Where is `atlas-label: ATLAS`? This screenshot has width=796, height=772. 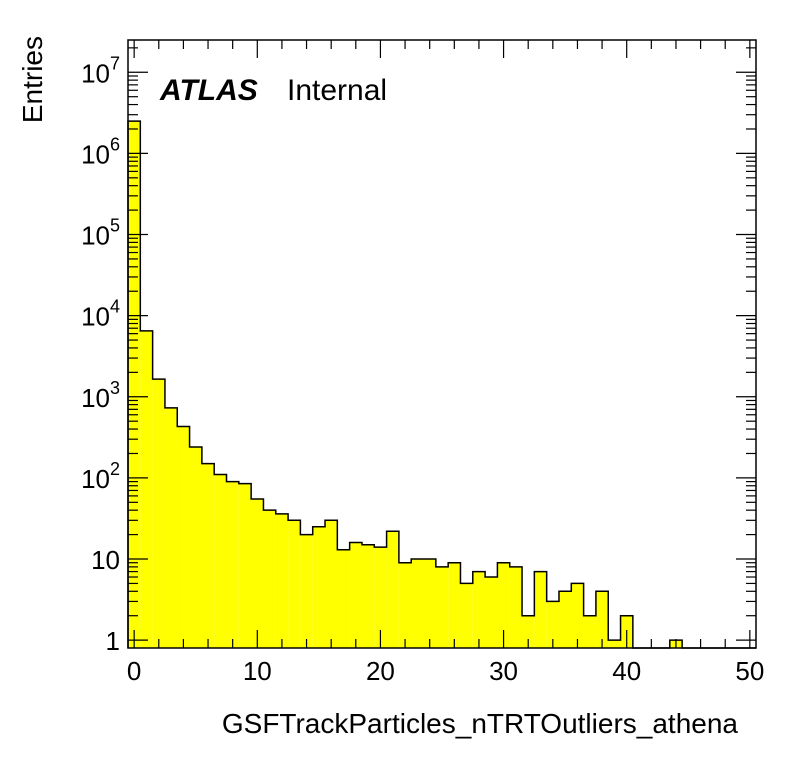 atlas-label: ATLAS is located at coordinates (208, 90).